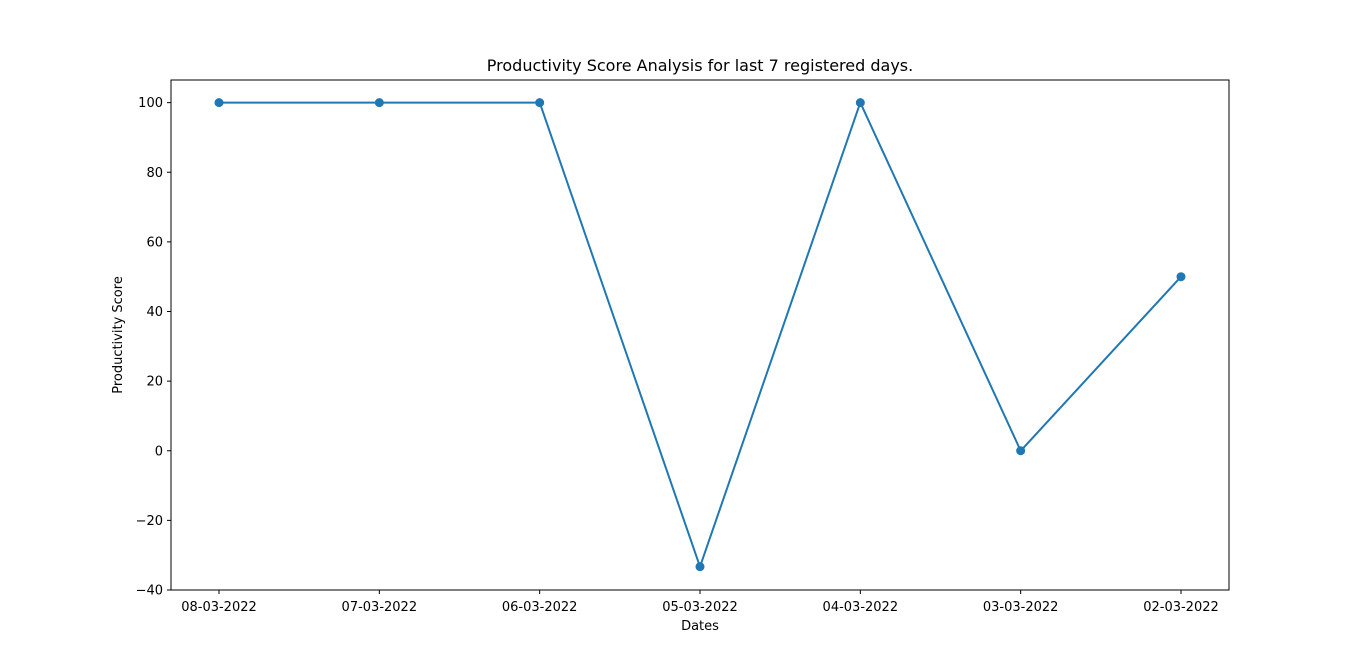  I want to click on y-tick-label: 20, so click(154, 382).